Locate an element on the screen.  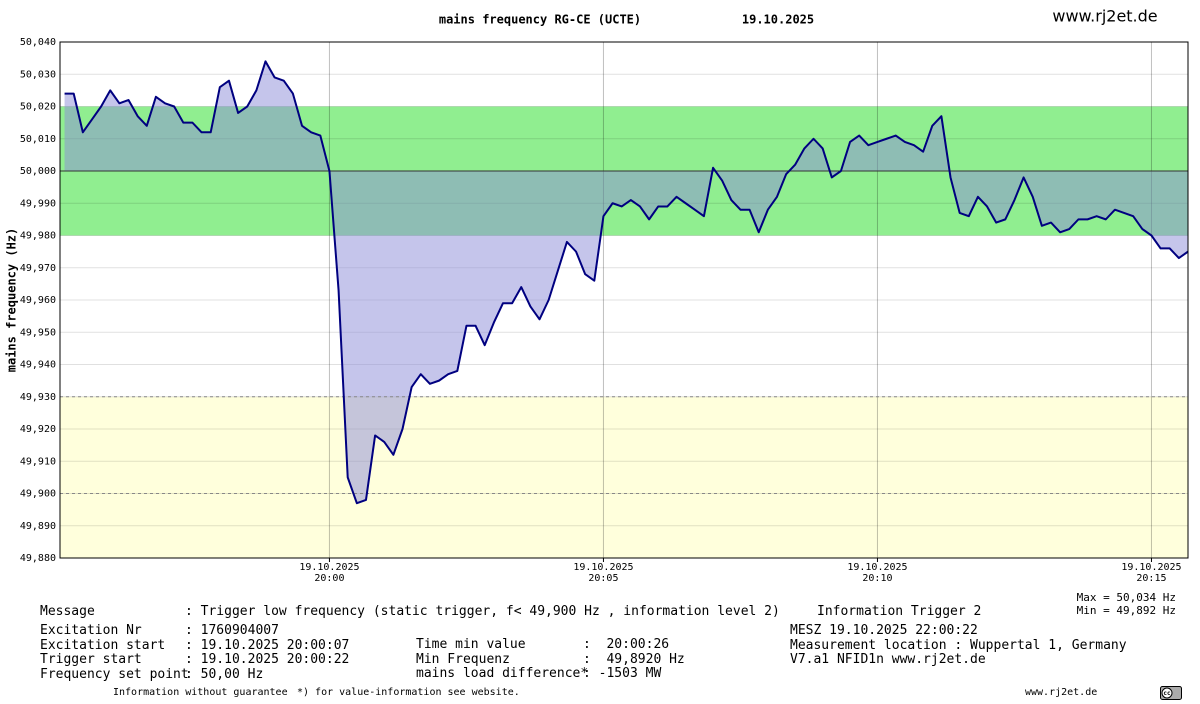
field-label: Min Frequenz is located at coordinates (463, 659).